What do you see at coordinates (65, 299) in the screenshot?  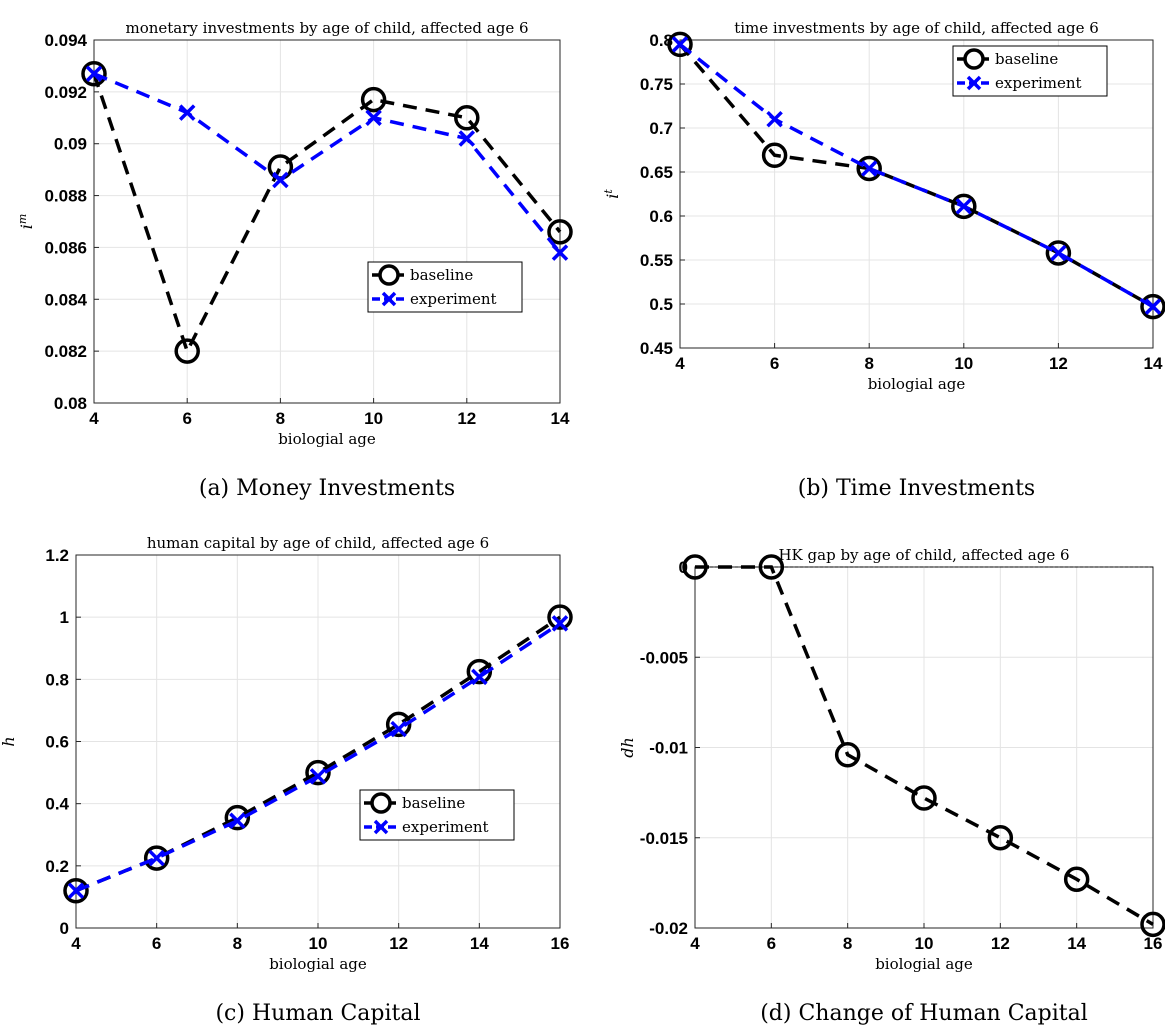 I see `y-tick-label: 0.084` at bounding box center [65, 299].